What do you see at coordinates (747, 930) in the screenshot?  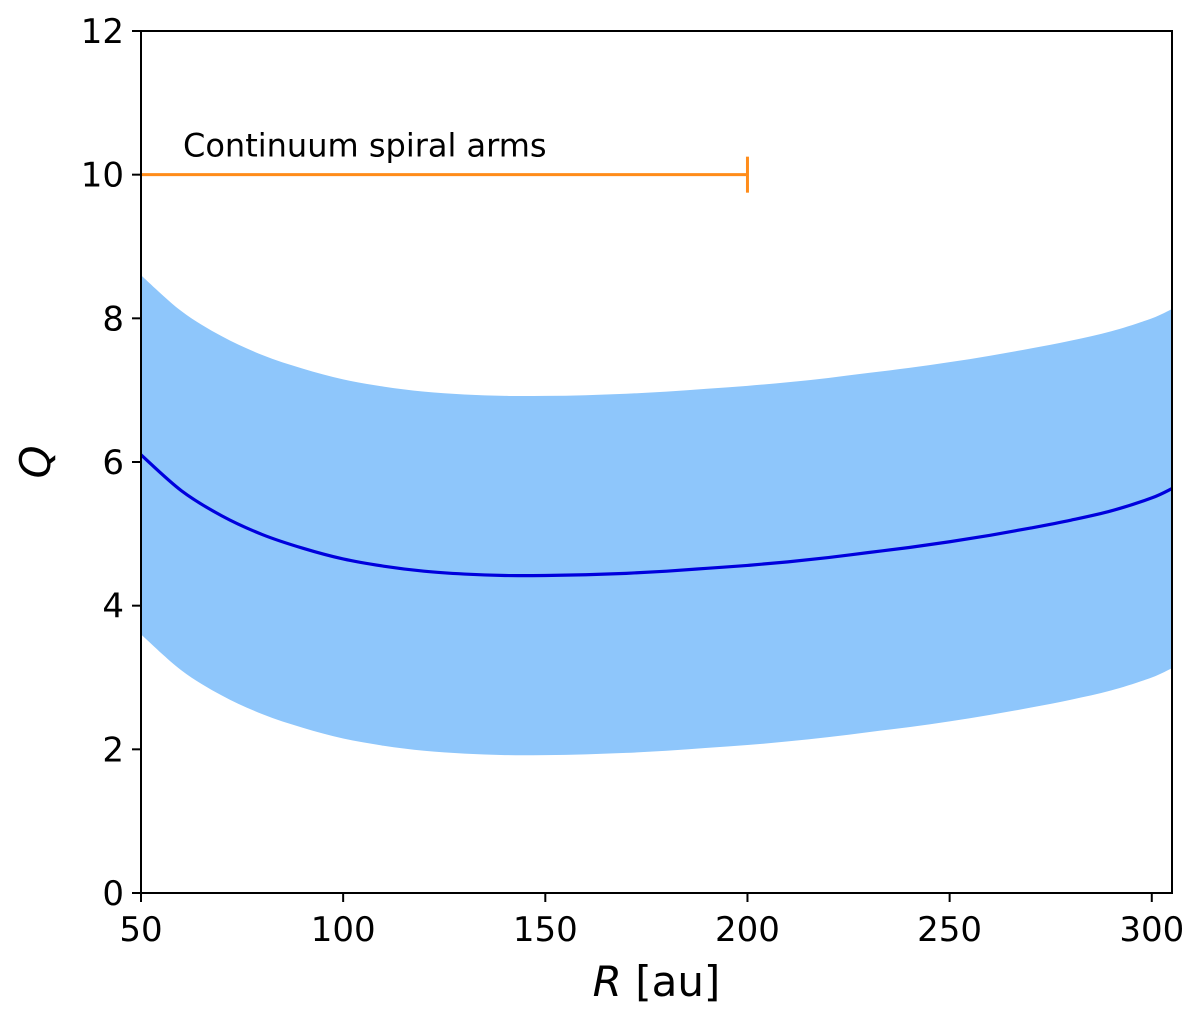 I see `x-tick-label: 200` at bounding box center [747, 930].